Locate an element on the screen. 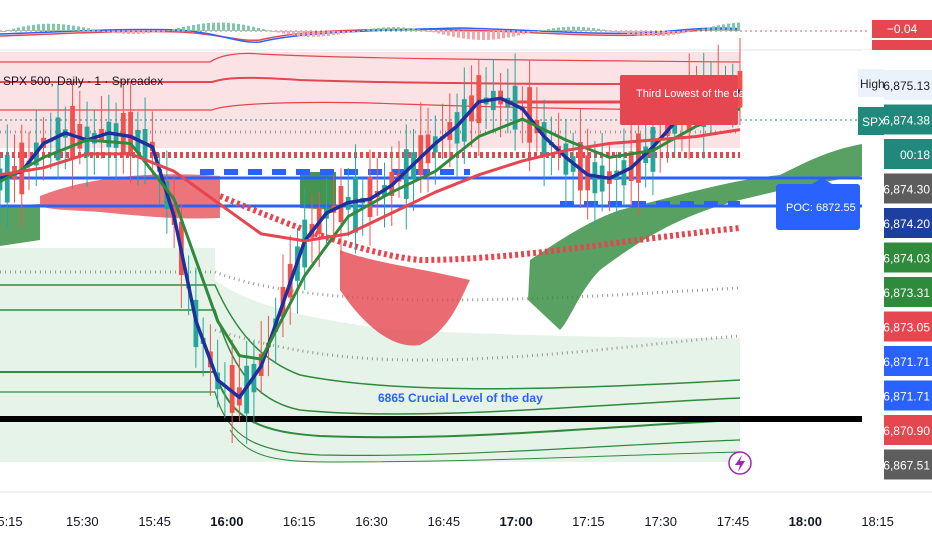 Image resolution: width=932 pixels, height=555 pixels. time-tick-label: 17:15 is located at coordinates (588, 521).